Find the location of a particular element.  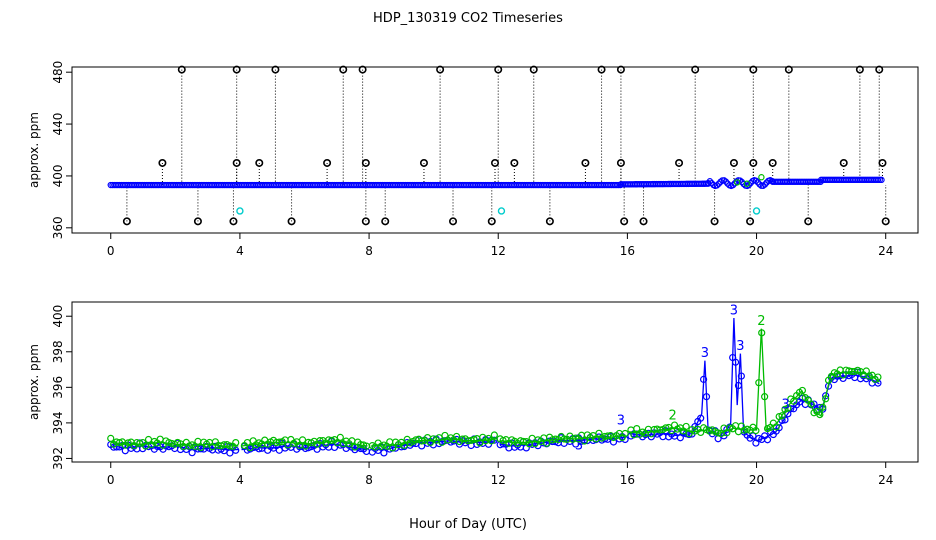

bottom-x-tick-label: 20 is located at coordinates (756, 480).